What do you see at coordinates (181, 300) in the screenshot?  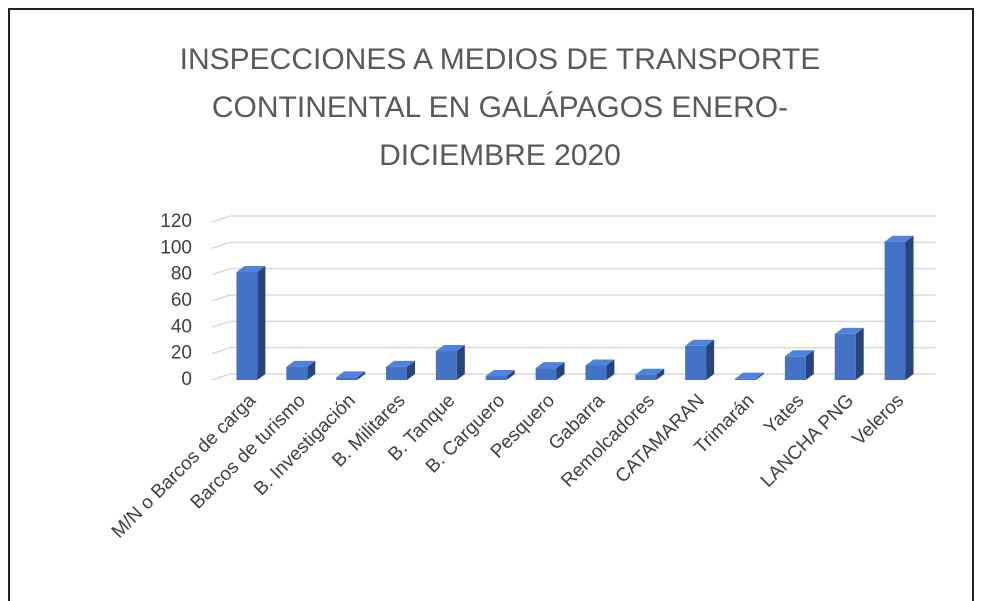 I see `y-tick-label: 60` at bounding box center [181, 300].